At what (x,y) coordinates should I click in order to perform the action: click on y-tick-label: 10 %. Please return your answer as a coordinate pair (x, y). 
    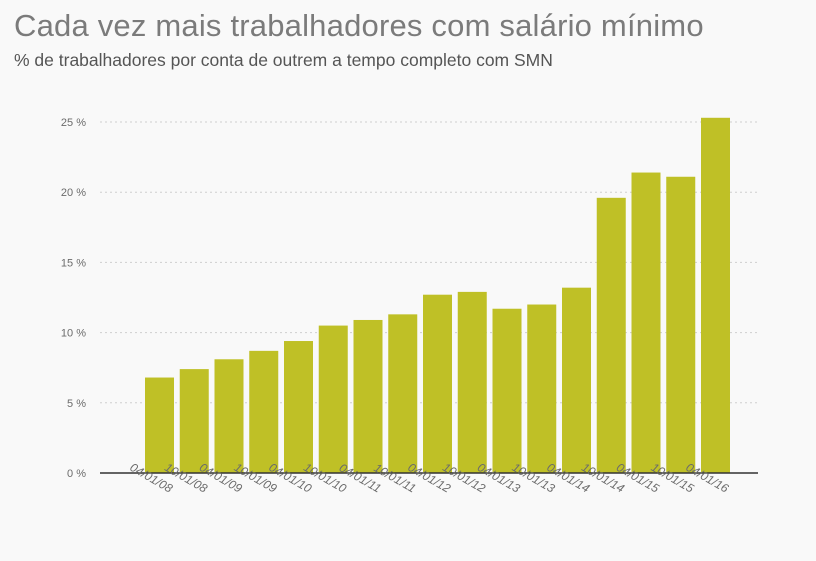
    Looking at the image, I should click on (73, 334).